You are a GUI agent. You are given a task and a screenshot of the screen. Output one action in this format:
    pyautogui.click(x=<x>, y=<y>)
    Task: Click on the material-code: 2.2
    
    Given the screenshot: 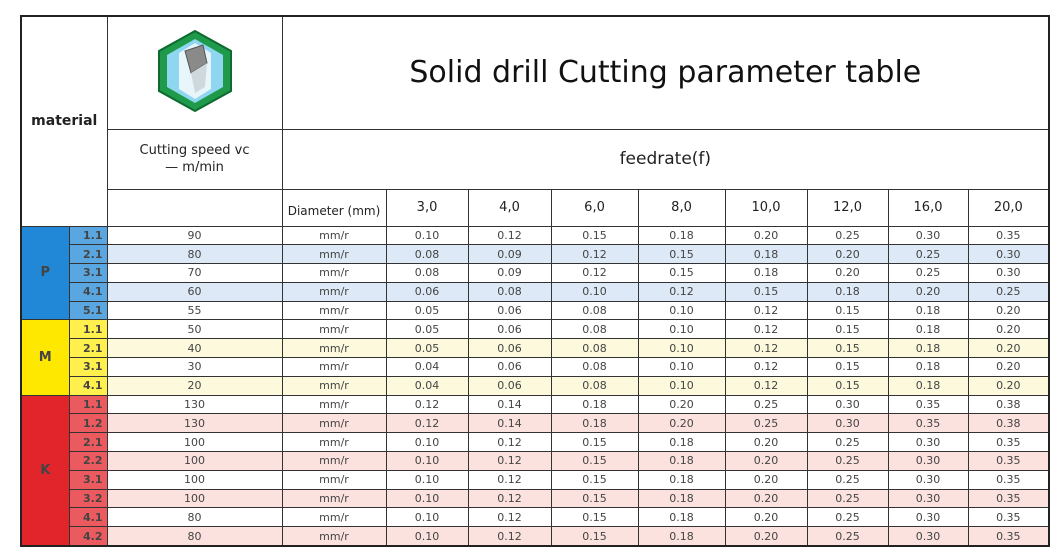 What is the action you would take?
    pyautogui.click(x=88, y=461)
    